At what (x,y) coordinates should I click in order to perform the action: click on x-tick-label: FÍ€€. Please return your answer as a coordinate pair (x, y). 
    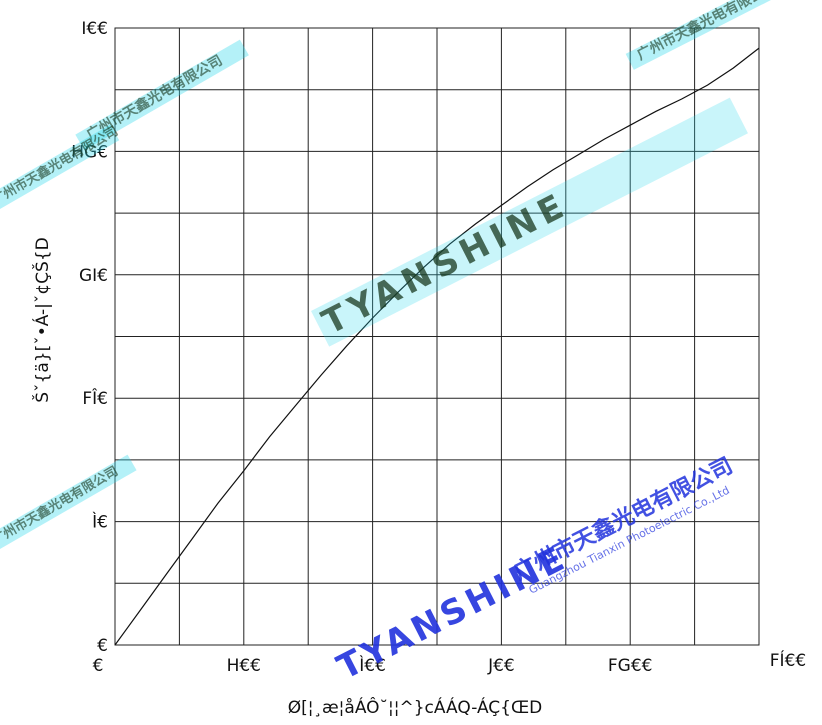
    Looking at the image, I should click on (788, 660).